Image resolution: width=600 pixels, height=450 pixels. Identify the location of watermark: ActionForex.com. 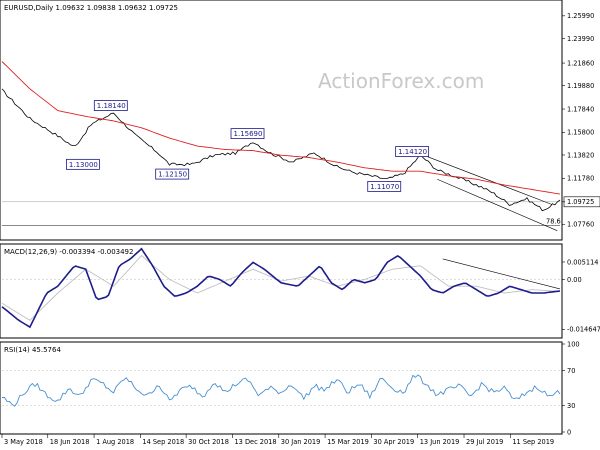
(401, 81).